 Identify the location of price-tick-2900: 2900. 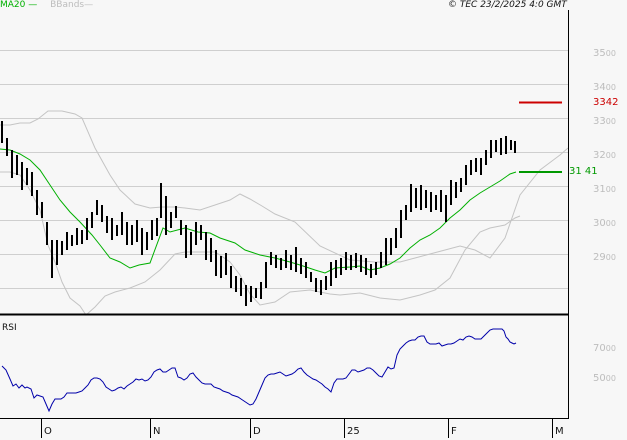
(604, 257).